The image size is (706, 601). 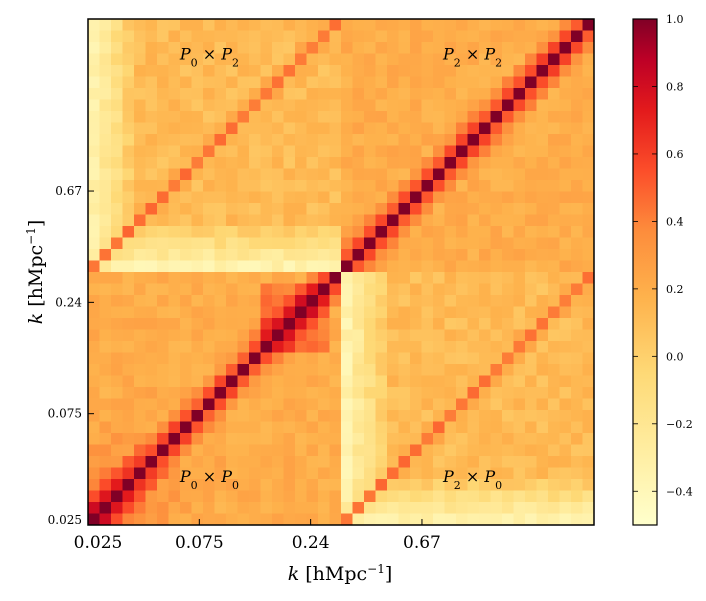 What do you see at coordinates (68, 302) in the screenshot?
I see `y-tick-label: 0.24` at bounding box center [68, 302].